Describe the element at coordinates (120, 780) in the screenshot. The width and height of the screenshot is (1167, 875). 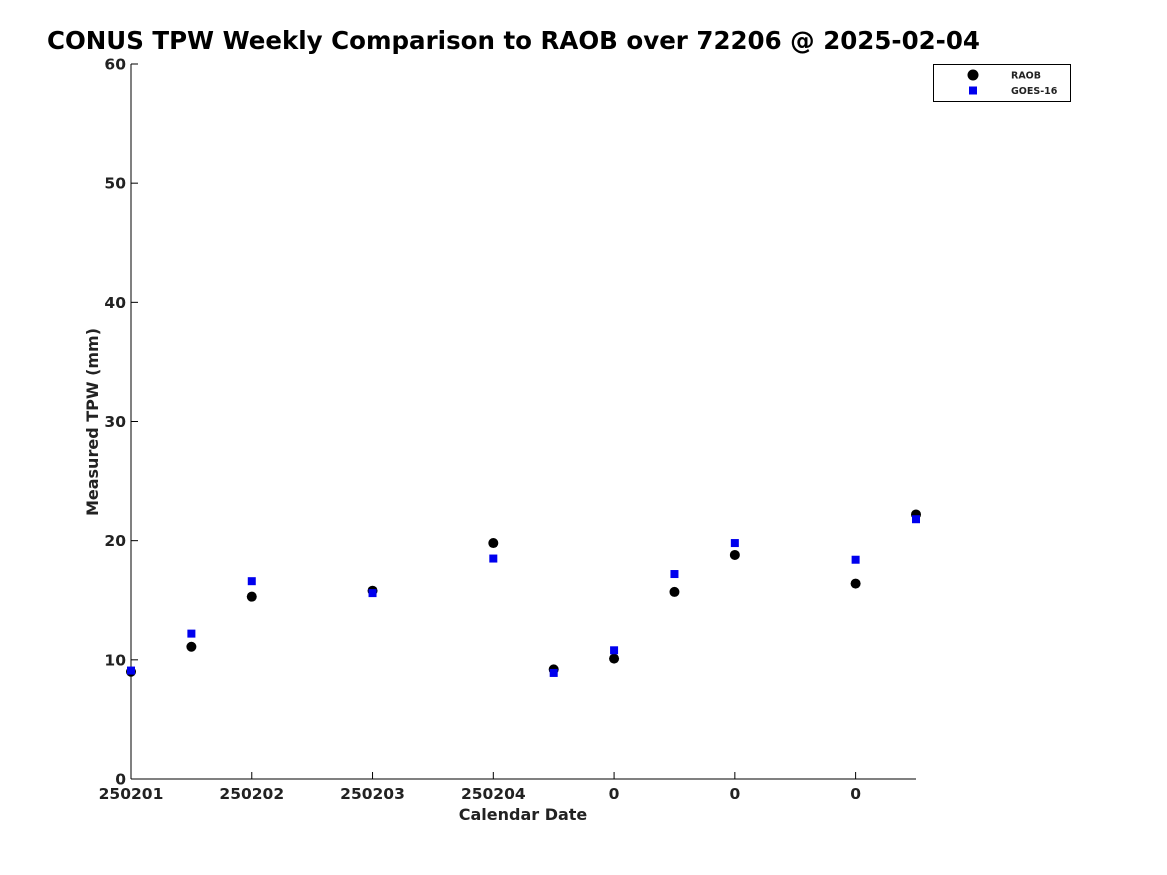
I see `y-tick-label: 0` at that location.